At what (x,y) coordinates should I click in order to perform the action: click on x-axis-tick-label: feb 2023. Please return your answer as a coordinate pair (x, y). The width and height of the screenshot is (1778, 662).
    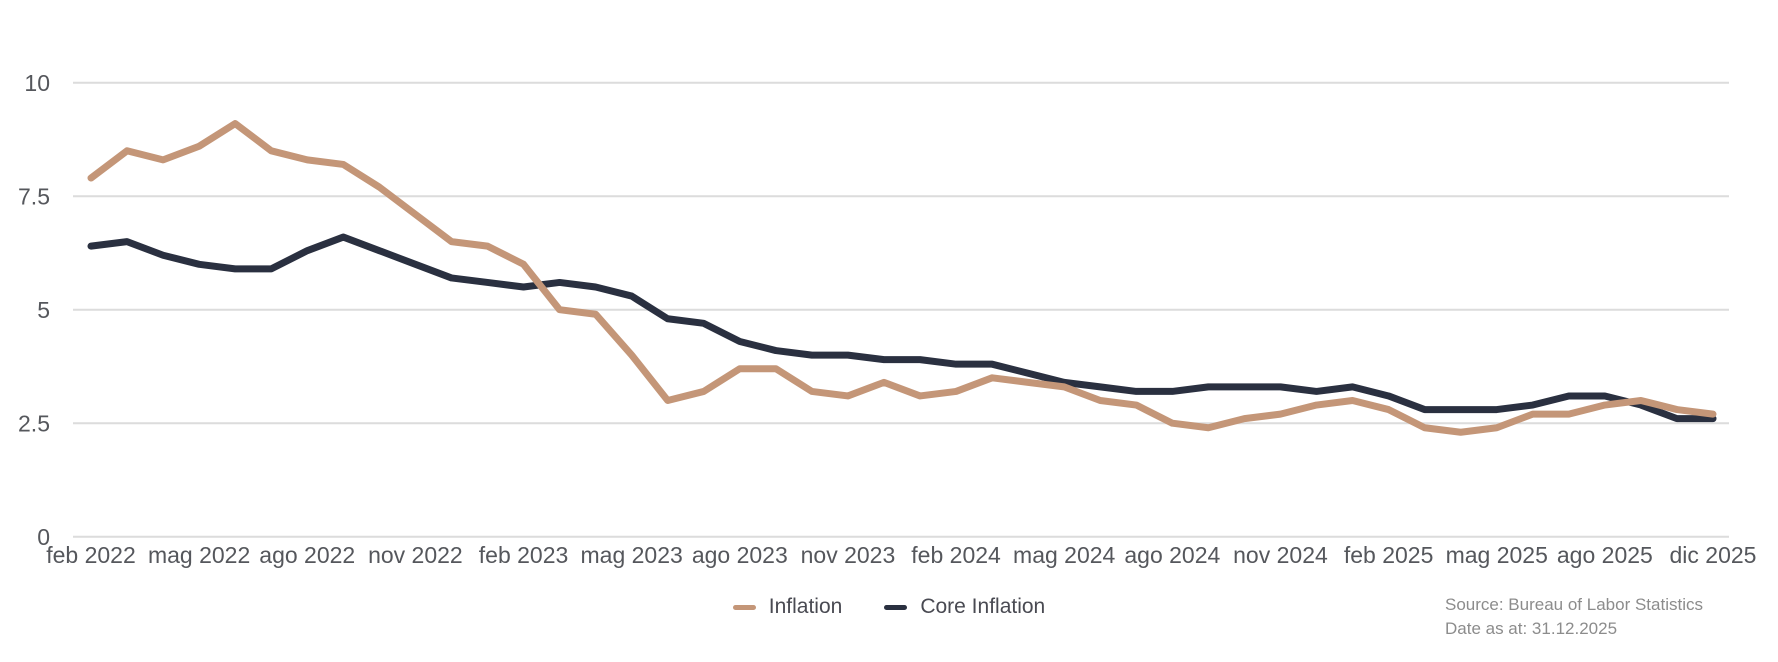
    Looking at the image, I should click on (524, 555).